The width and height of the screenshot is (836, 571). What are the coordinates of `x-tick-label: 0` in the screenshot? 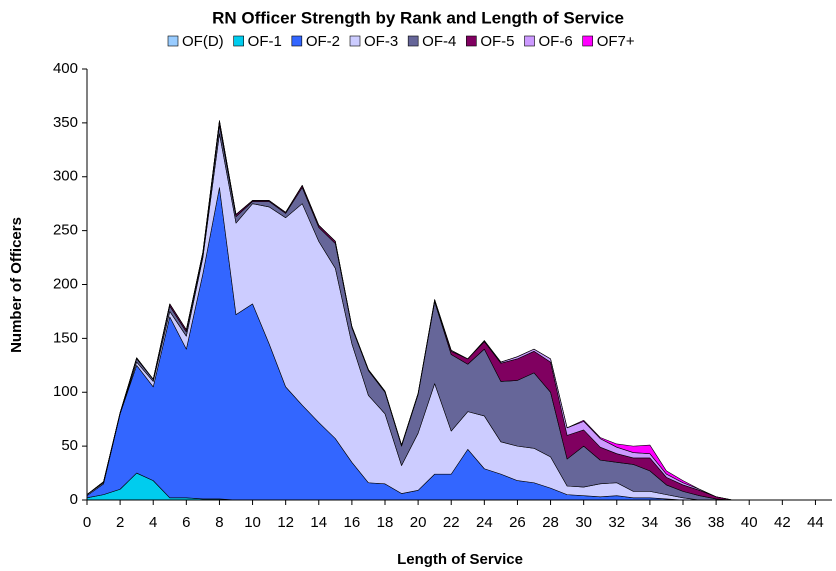 It's located at (87, 522).